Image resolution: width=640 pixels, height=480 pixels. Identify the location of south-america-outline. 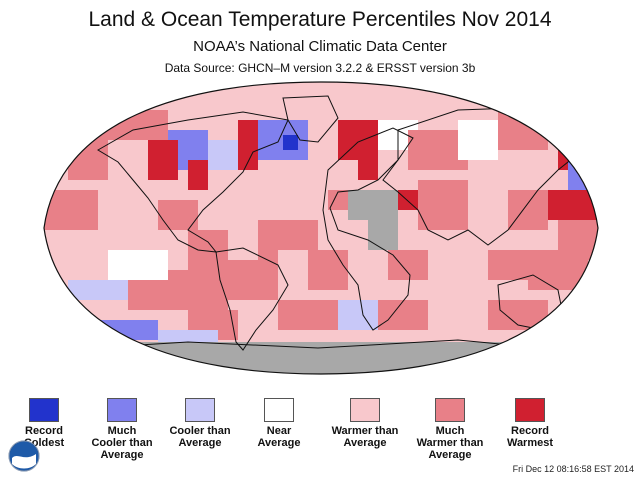
(252, 299).